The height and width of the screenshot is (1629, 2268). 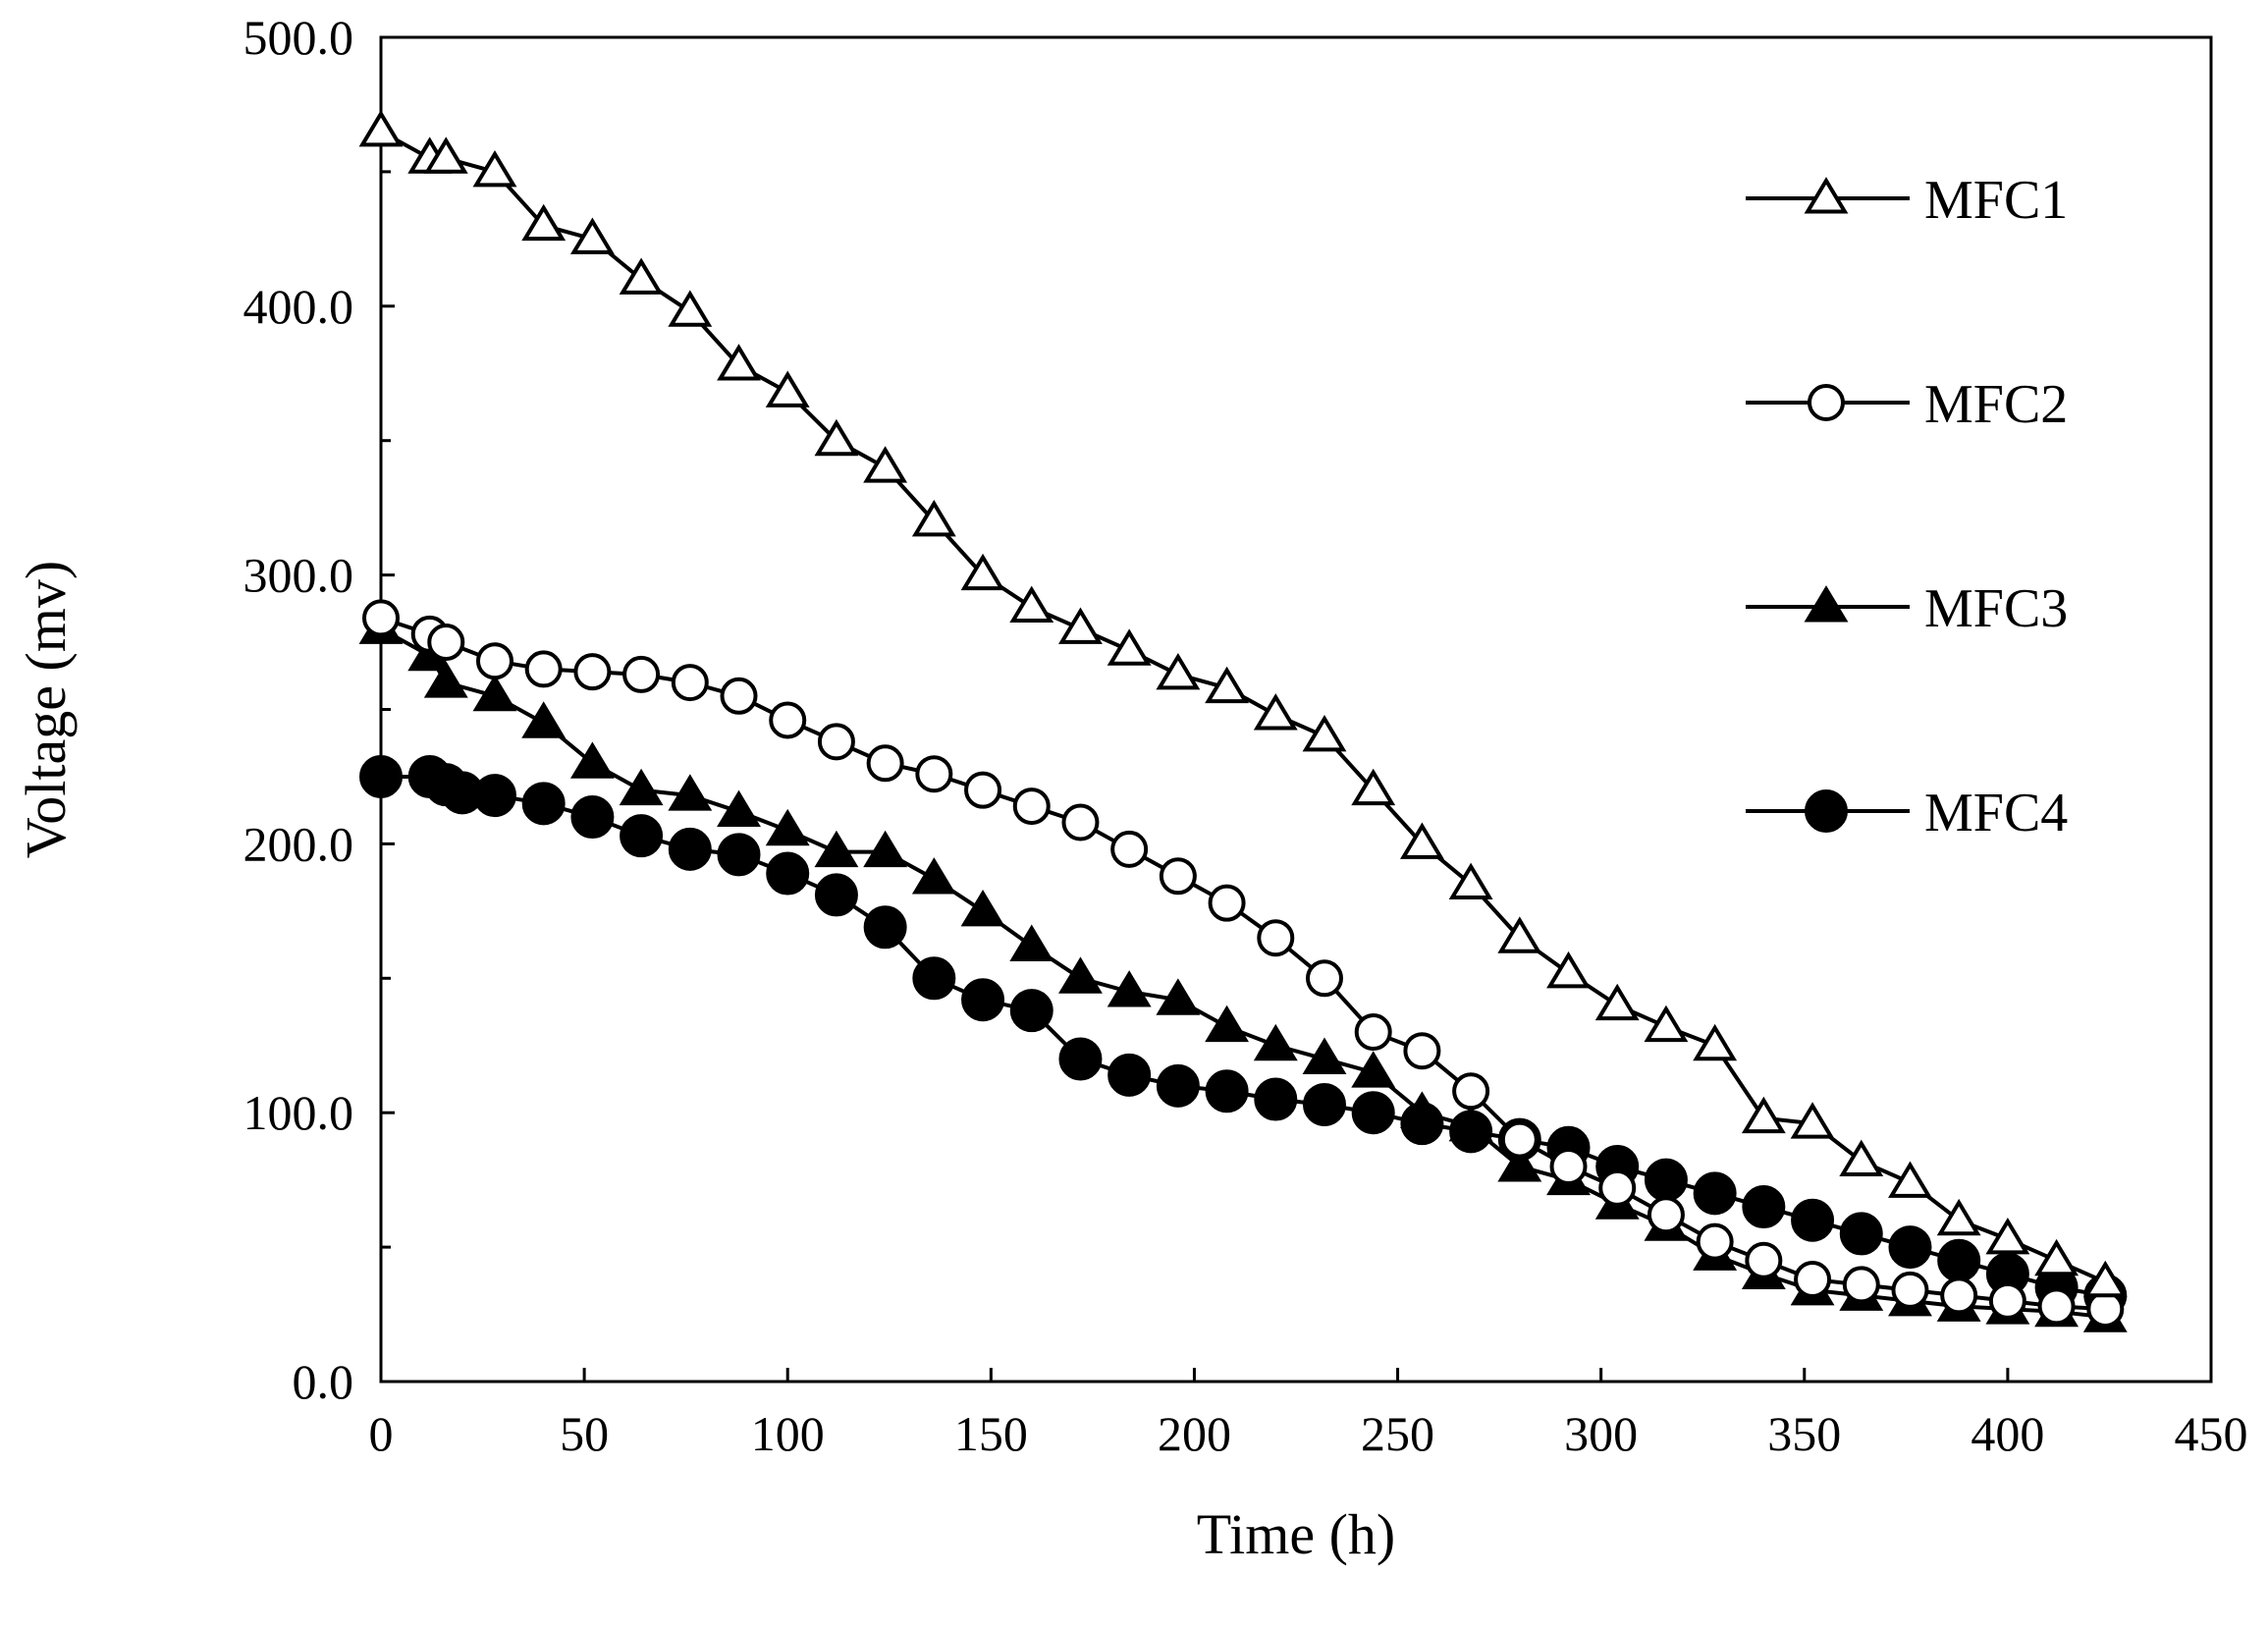 What do you see at coordinates (1601, 1433) in the screenshot?
I see `x-tick-label: 300` at bounding box center [1601, 1433].